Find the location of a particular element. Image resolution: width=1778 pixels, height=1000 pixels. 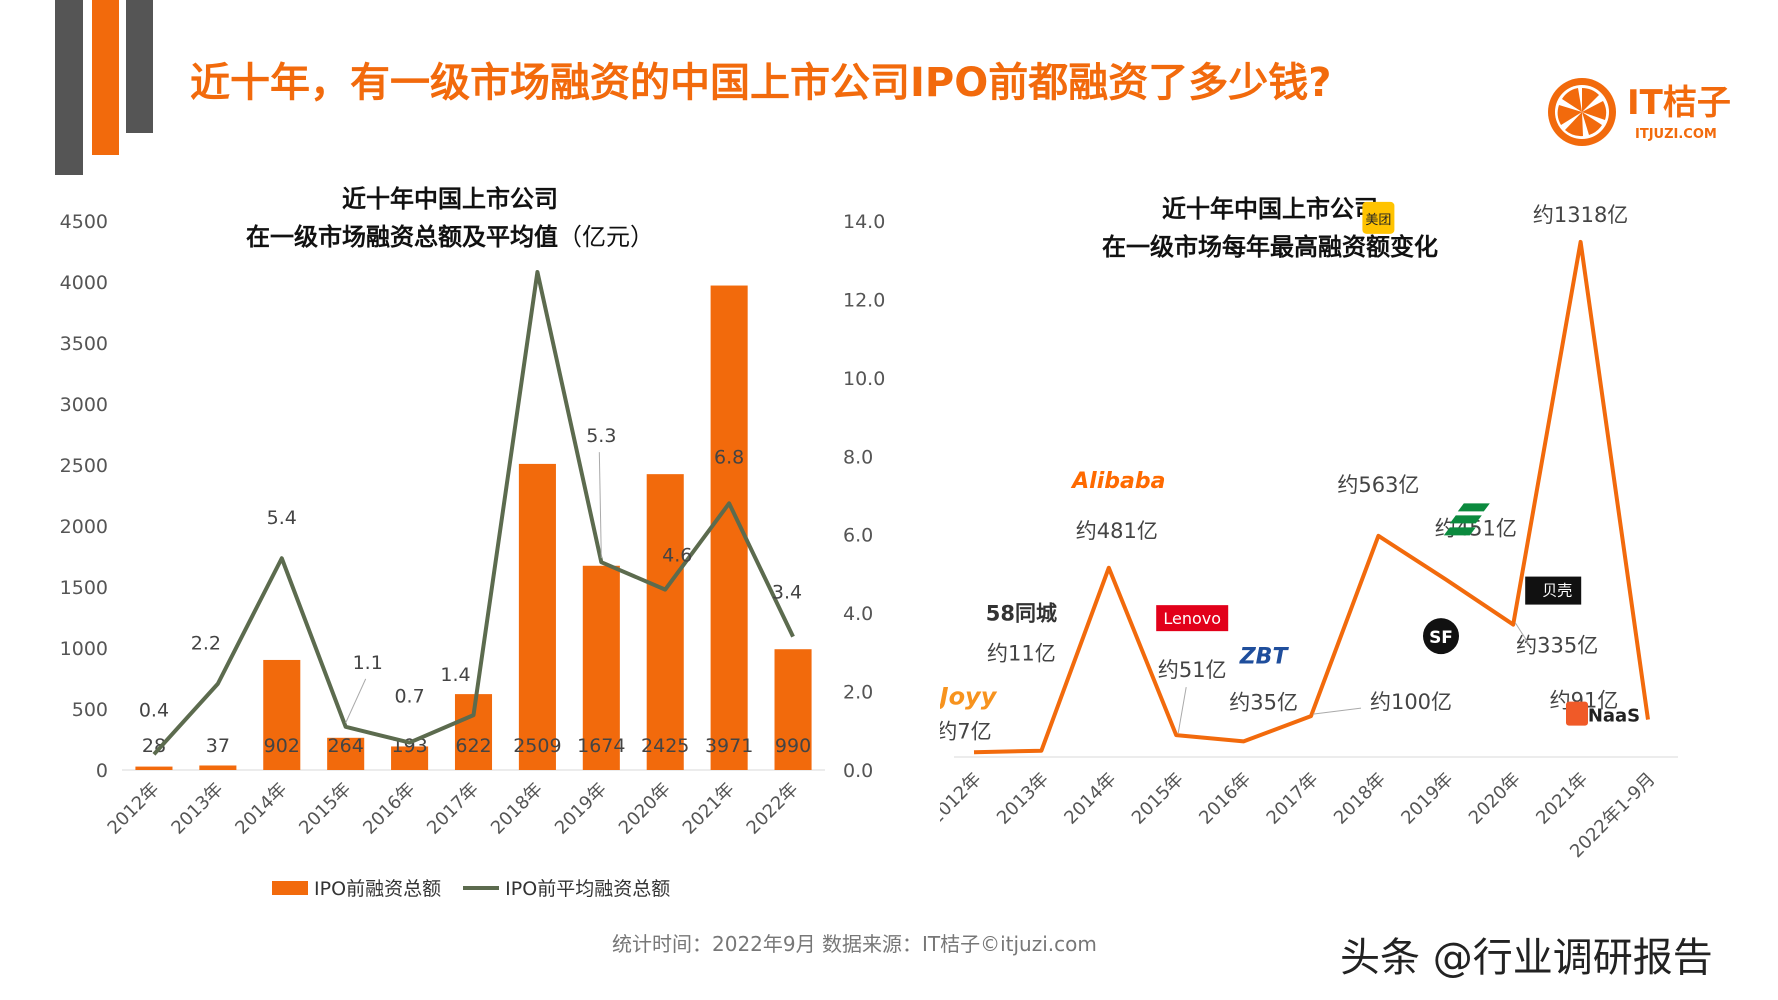

naas-logo-mark is located at coordinates (1577, 713).